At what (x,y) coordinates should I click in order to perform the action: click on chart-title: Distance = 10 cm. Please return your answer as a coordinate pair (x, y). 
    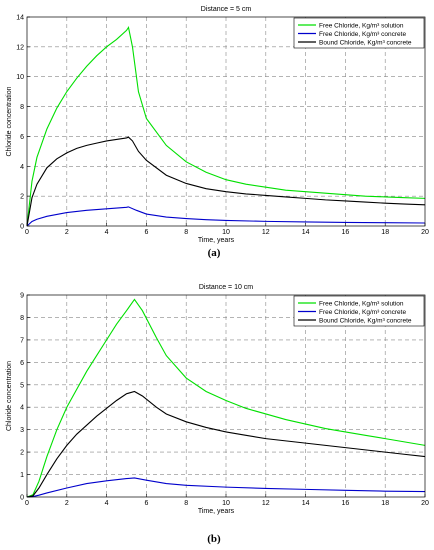
    Looking at the image, I should click on (226, 287).